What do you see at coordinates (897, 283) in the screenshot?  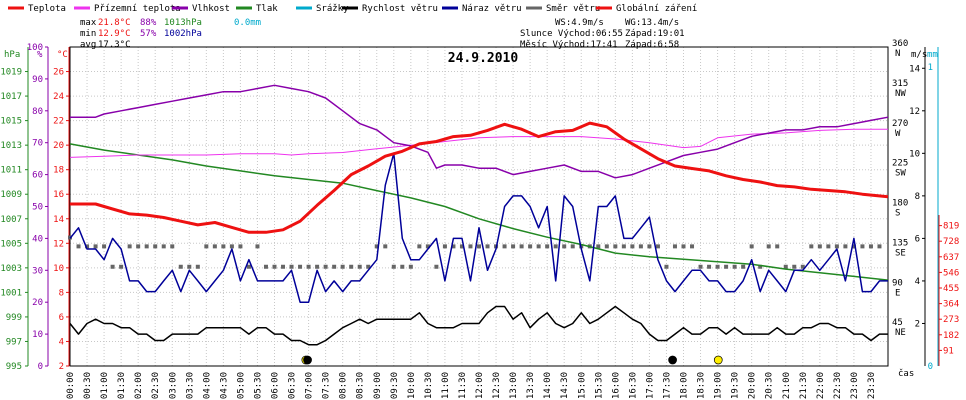 I see `dir-tick-value: 90` at bounding box center [897, 283].